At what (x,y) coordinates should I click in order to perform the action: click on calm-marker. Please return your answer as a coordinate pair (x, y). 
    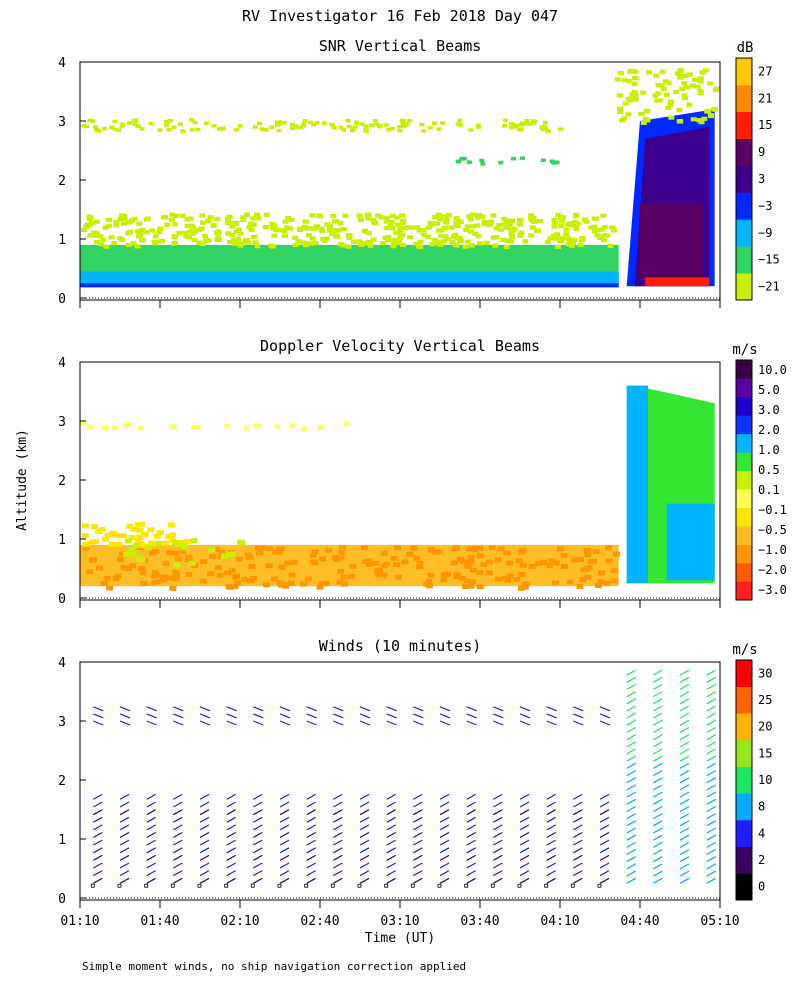
    Looking at the image, I should click on (172, 885).